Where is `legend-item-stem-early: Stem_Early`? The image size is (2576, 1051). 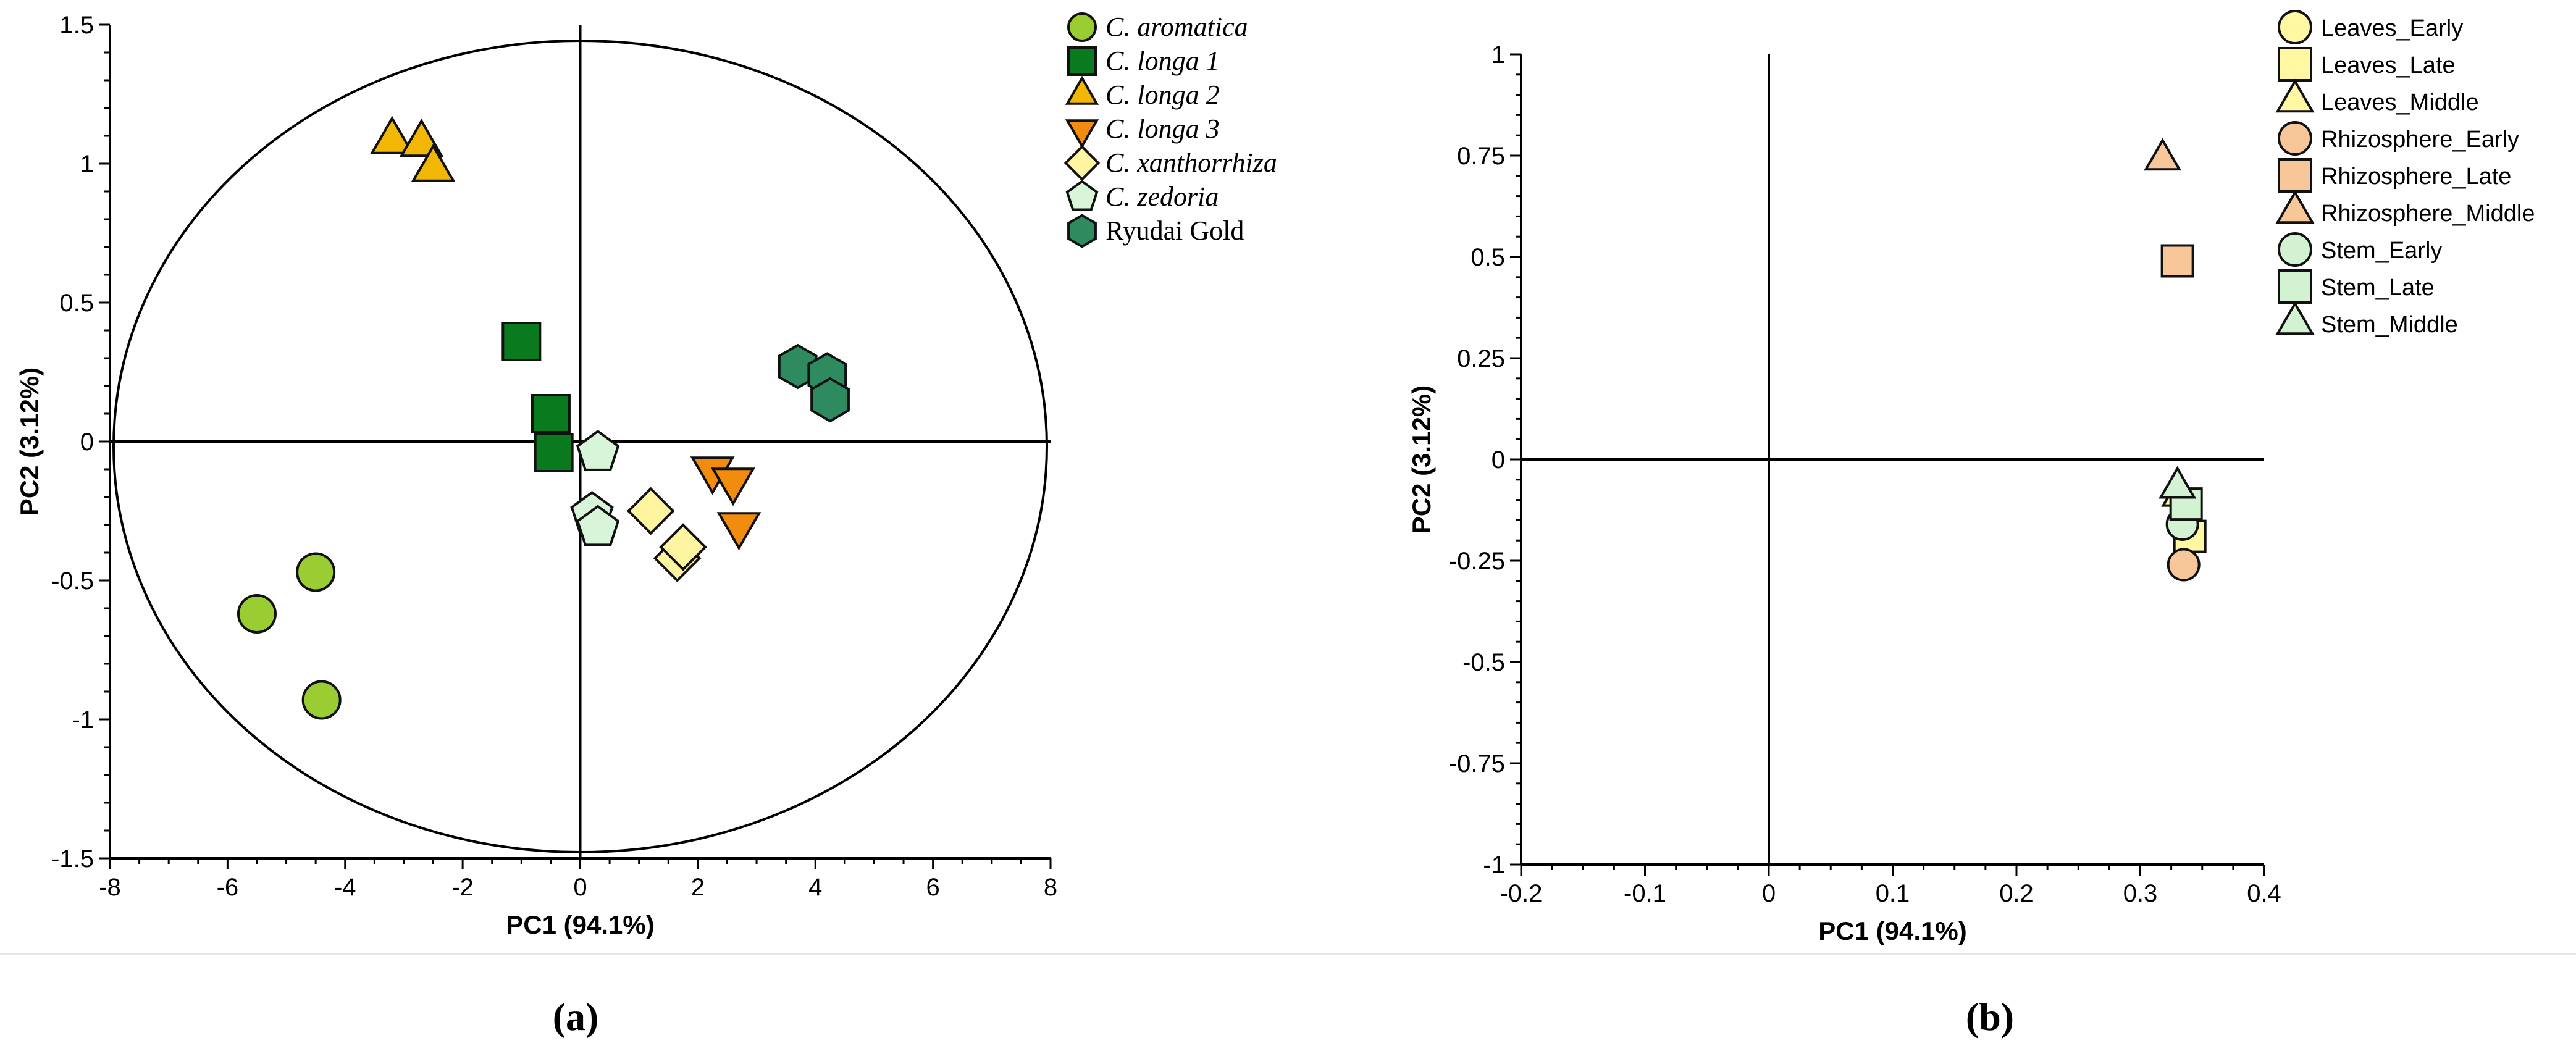
legend-item-stem-early: Stem_Early is located at coordinates (2360, 249).